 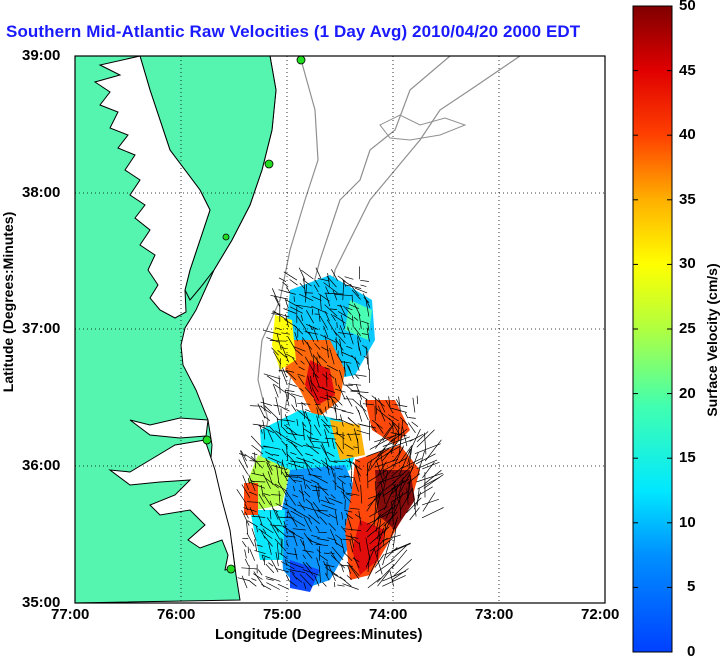 What do you see at coordinates (652, 329) in the screenshot?
I see `colorbar` at bounding box center [652, 329].